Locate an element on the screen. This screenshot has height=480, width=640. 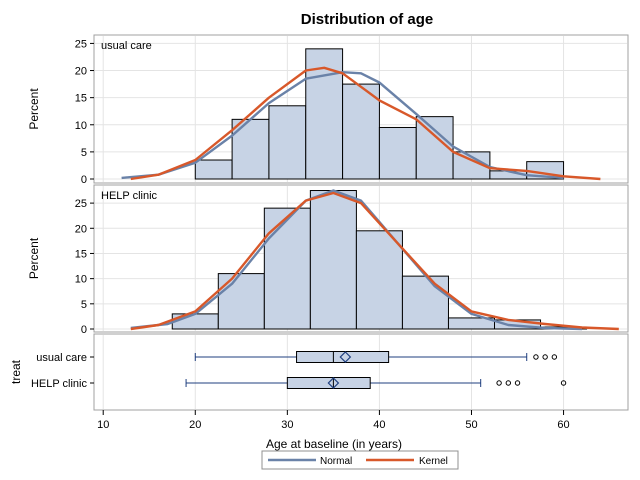
legend-frame is located at coordinates (360, 460).